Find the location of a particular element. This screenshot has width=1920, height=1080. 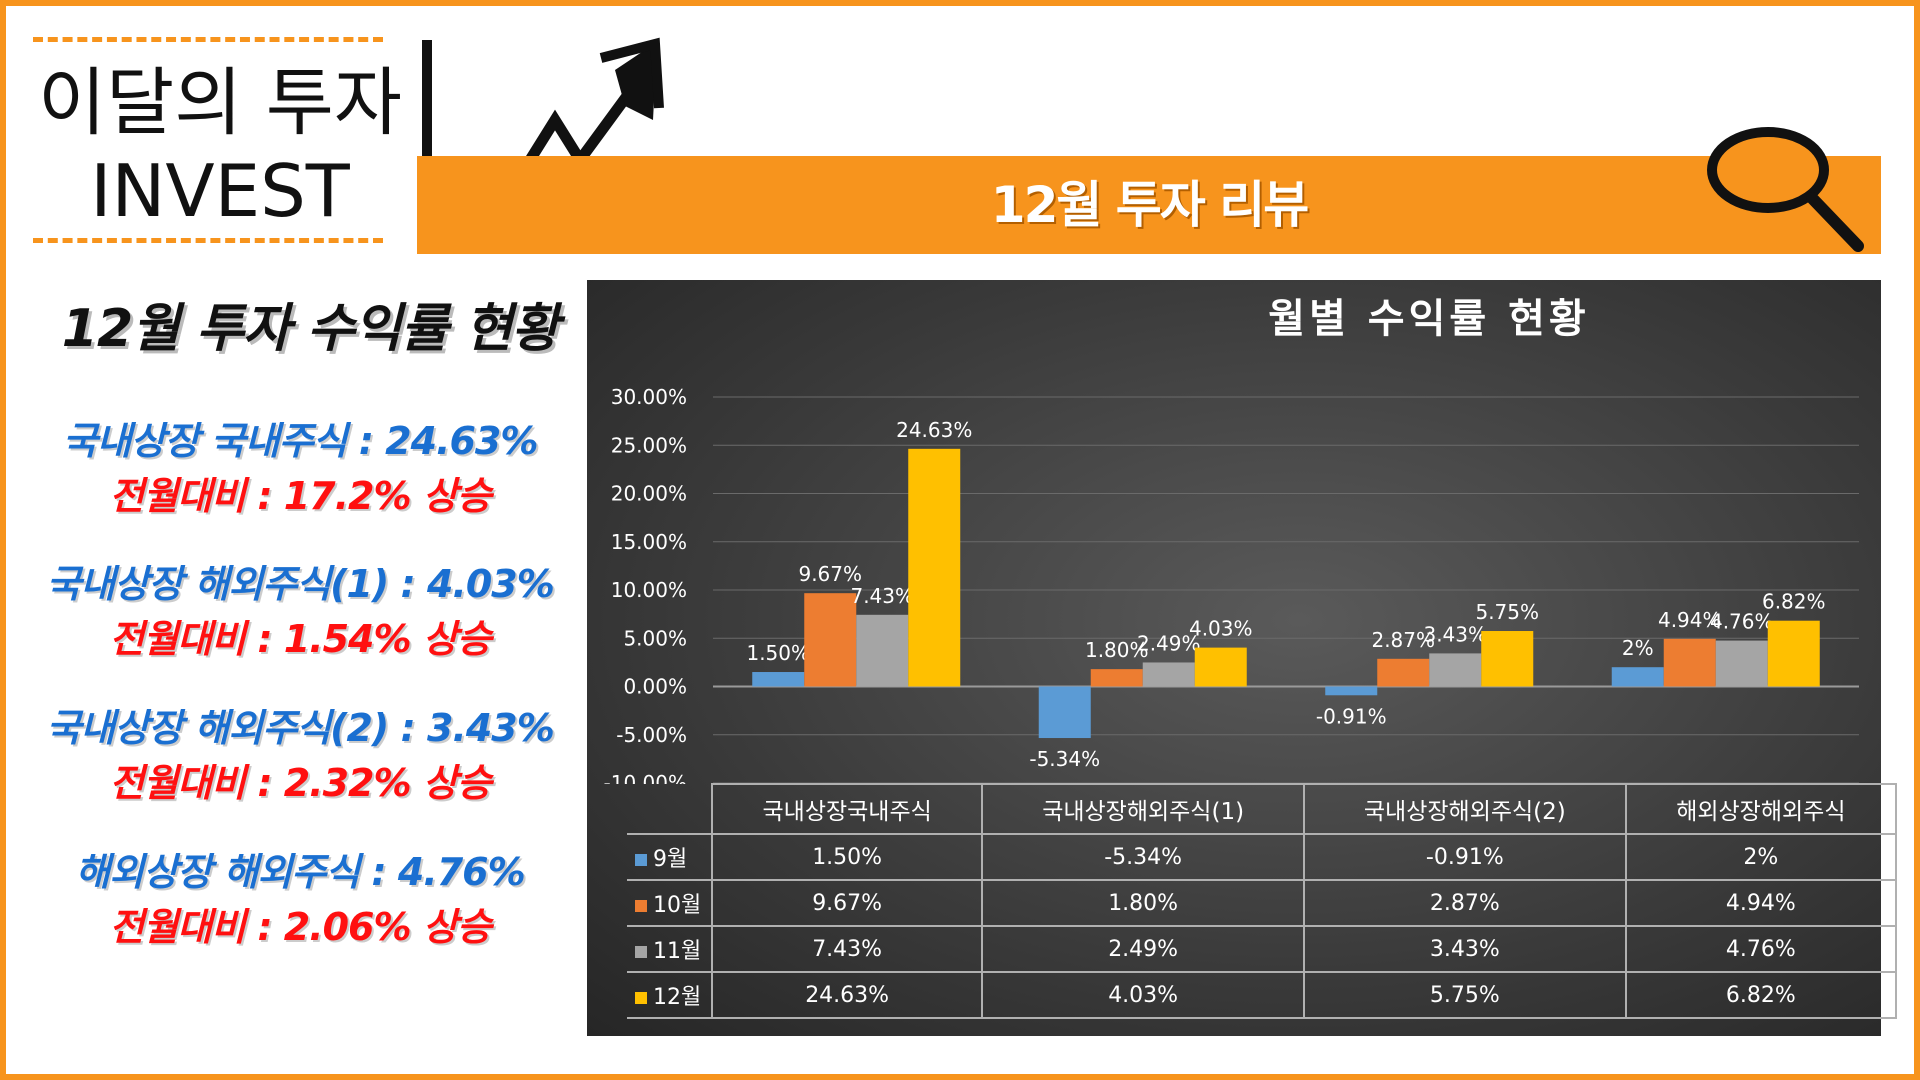

summary-item-4-value: 해외상장 해외주식 : 4.76% is located at coordinates (300, 872).